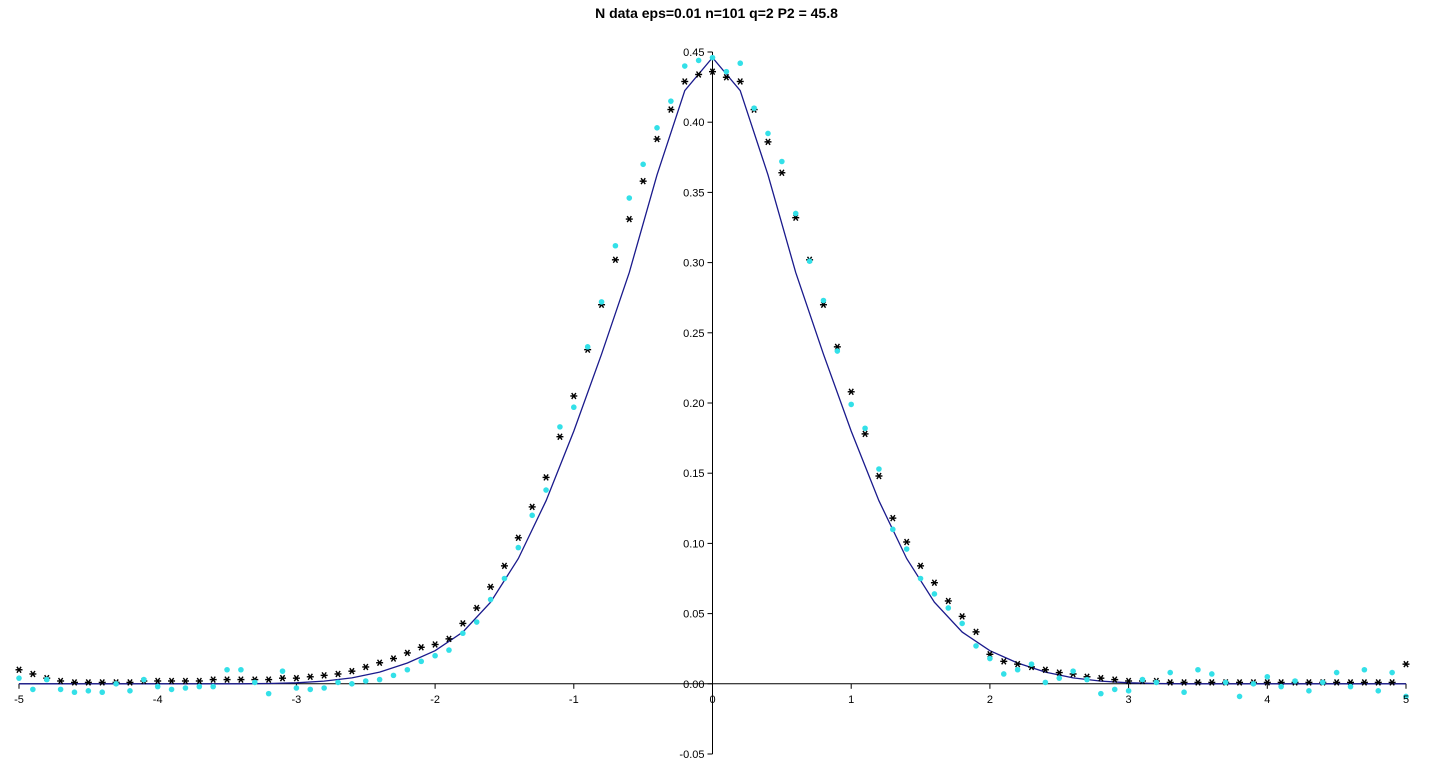  What do you see at coordinates (297, 700) in the screenshot?
I see `x-tick-label: -3` at bounding box center [297, 700].